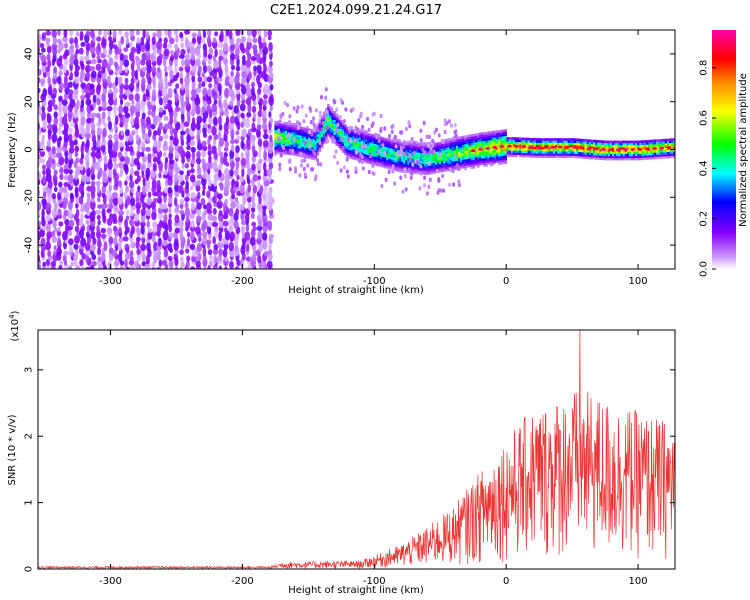 Image resolution: width=750 pixels, height=600 pixels. Describe the element at coordinates (345, 126) in the screenshot. I see `heatmap-signal-cell` at that location.